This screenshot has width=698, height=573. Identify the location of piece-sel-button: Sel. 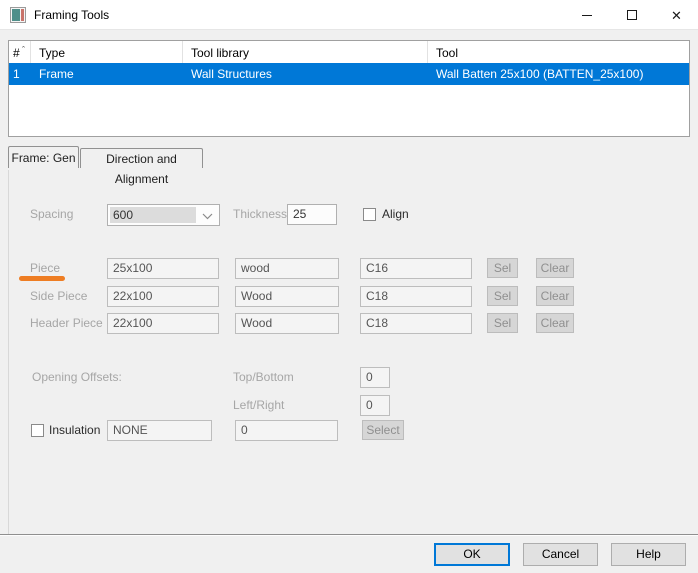
(502, 268).